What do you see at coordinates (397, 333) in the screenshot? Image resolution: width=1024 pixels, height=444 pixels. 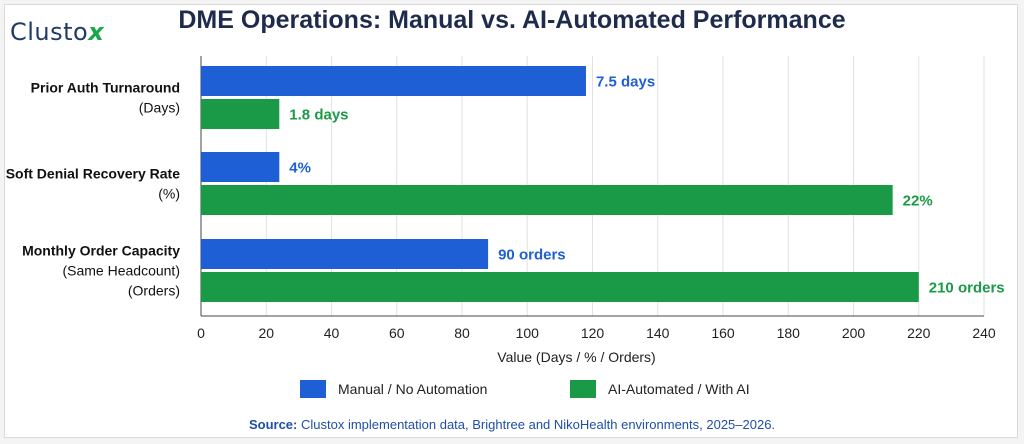 I see `x-tick-label: 60` at bounding box center [397, 333].